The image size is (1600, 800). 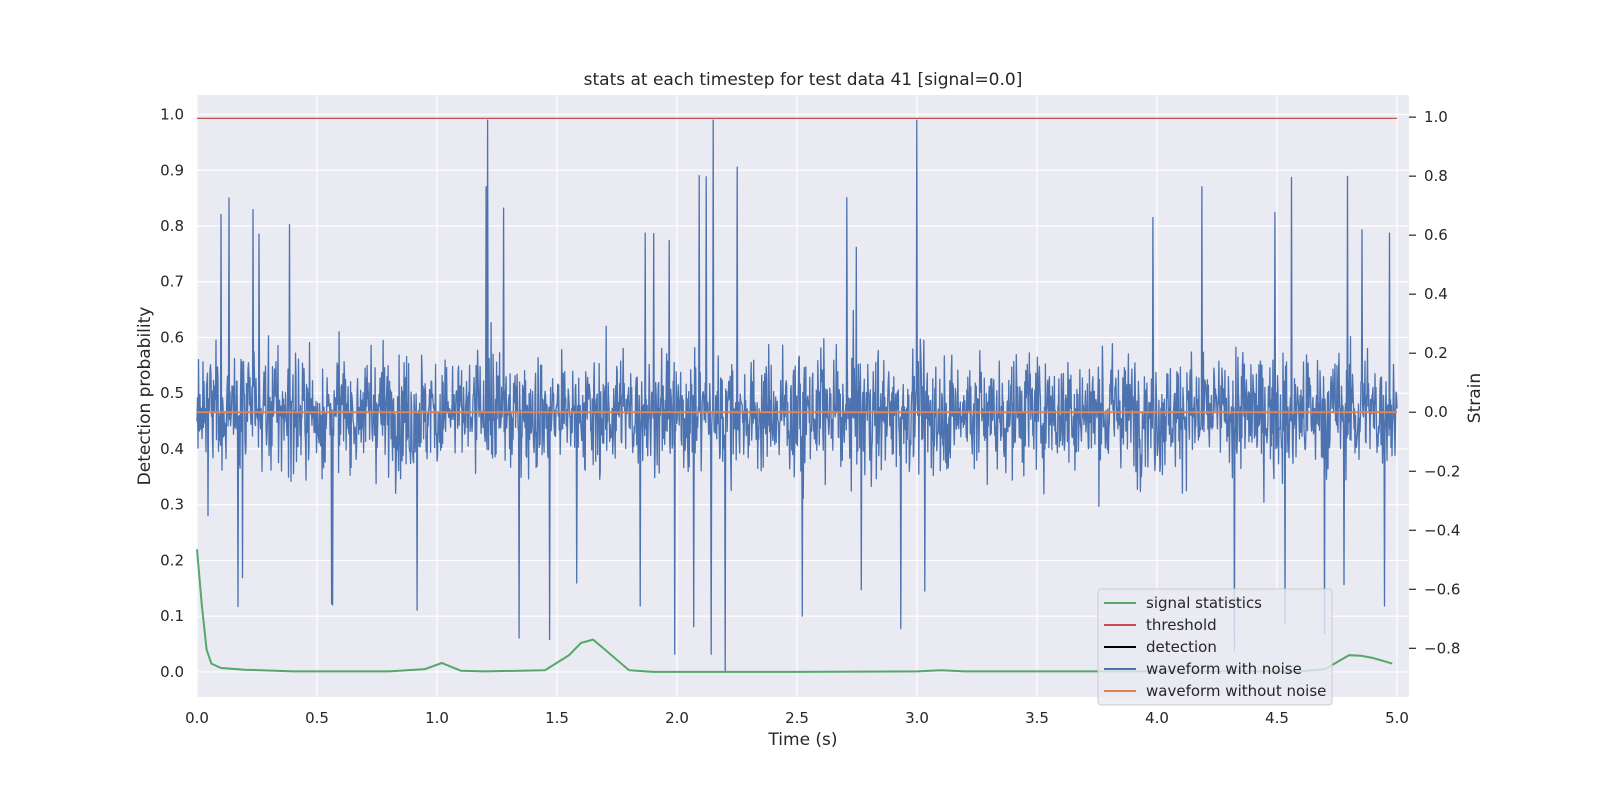 I want to click on y-tick-label: 0.7, so click(x=172, y=282).